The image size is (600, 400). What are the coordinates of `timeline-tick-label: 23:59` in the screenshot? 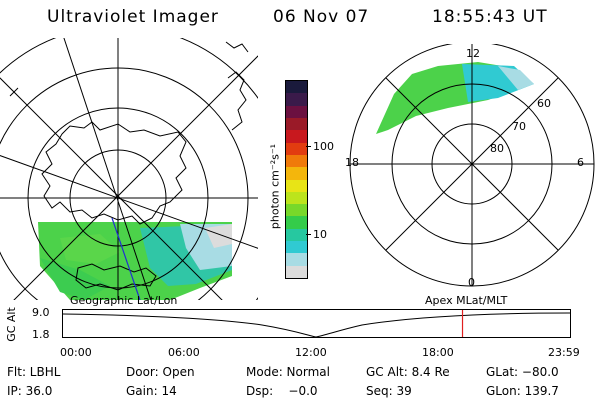 It's located at (564, 352).